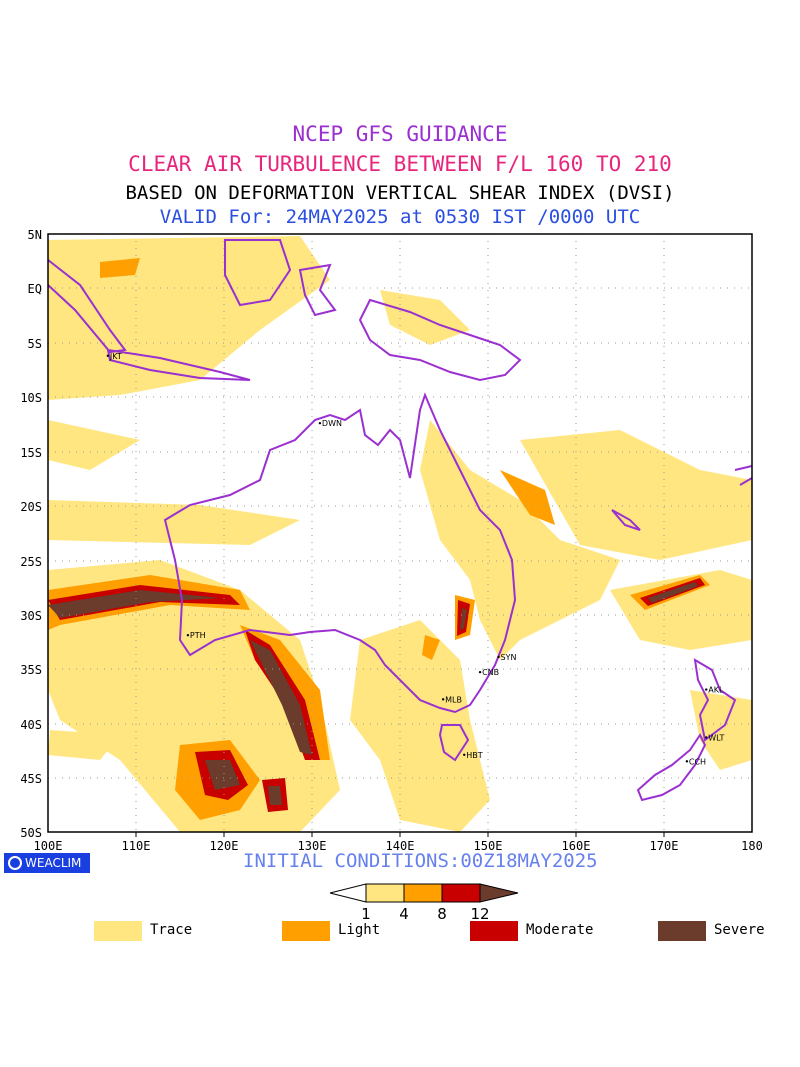 The height and width of the screenshot is (1067, 800). Describe the element at coordinates (697, 761) in the screenshot. I see `station-label-cch: CCH` at that location.